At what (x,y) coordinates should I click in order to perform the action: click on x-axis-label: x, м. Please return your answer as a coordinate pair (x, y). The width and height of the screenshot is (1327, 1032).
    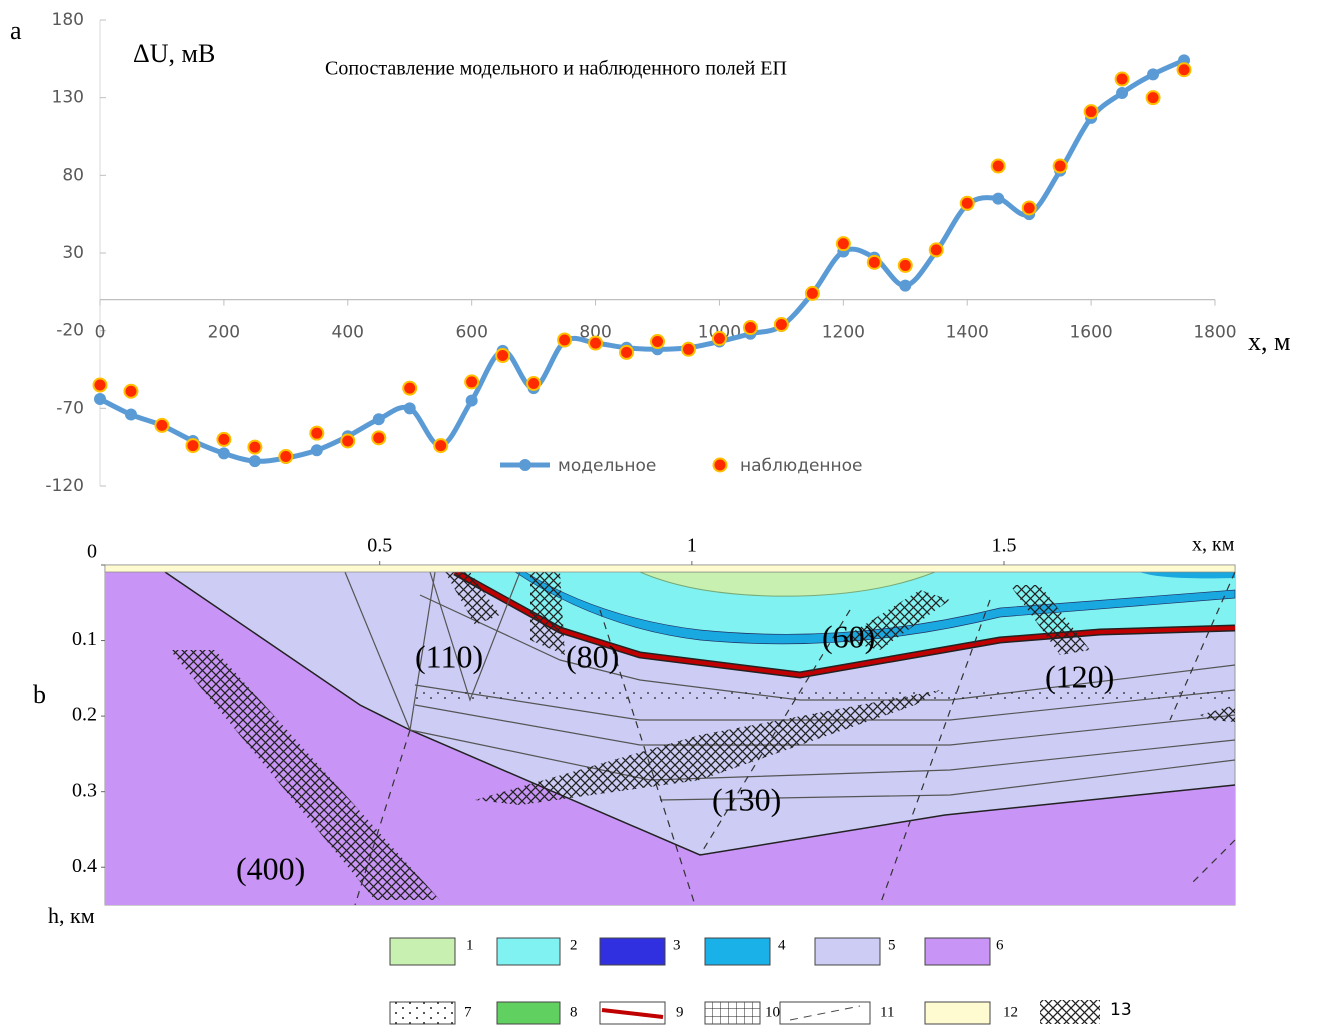
    Looking at the image, I should click on (1269, 341).